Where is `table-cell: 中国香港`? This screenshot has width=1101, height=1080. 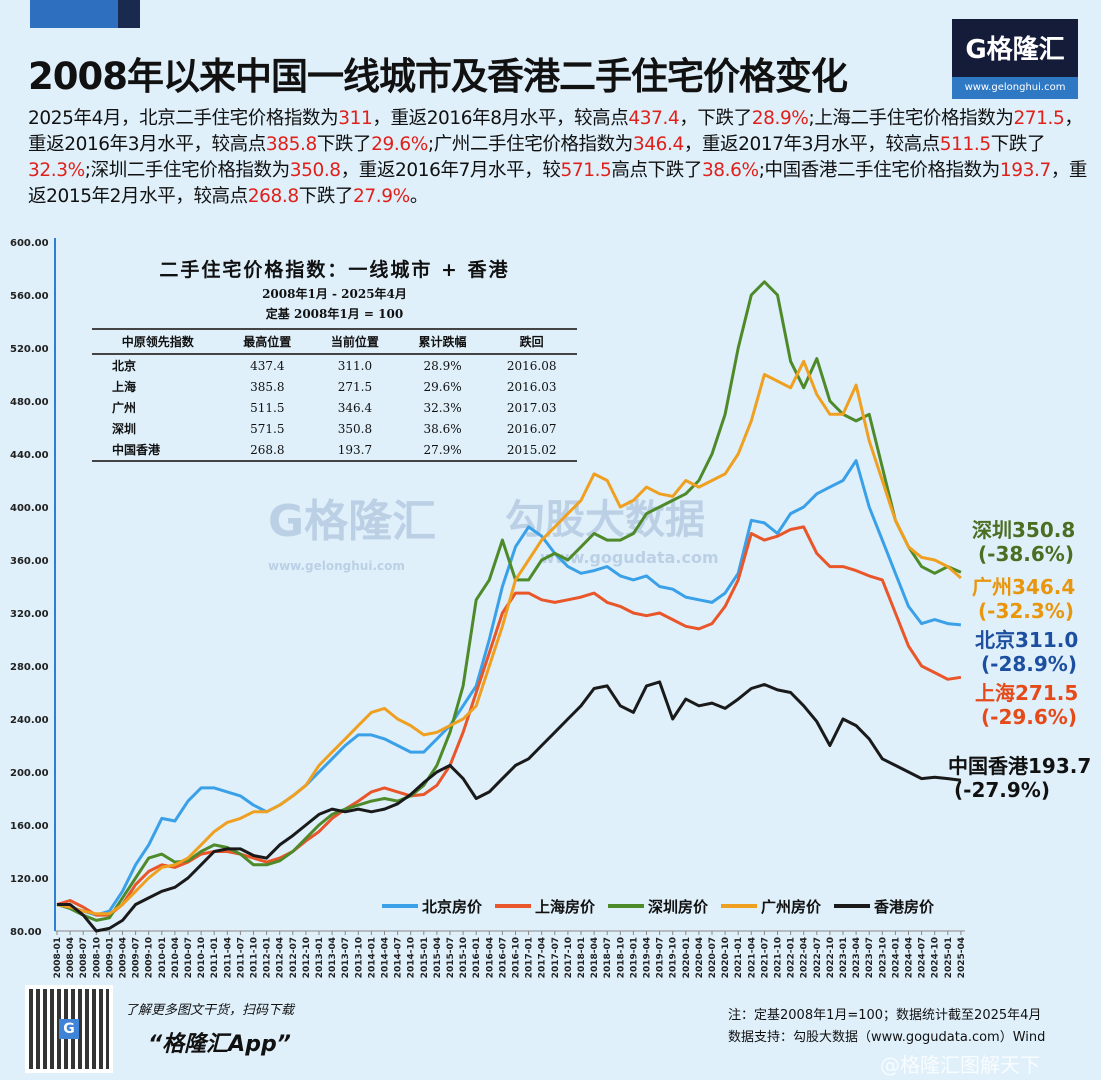
table-cell: 中国香港 is located at coordinates (136, 450).